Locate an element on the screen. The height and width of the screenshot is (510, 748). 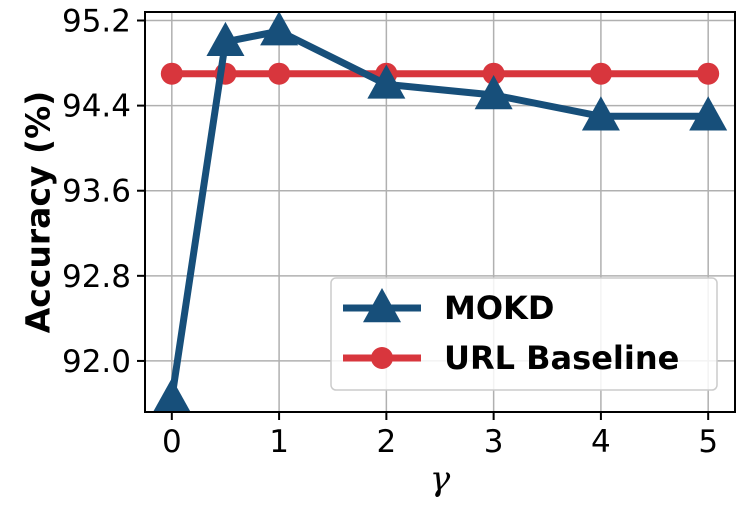
legend-box is located at coordinates (524, 334).